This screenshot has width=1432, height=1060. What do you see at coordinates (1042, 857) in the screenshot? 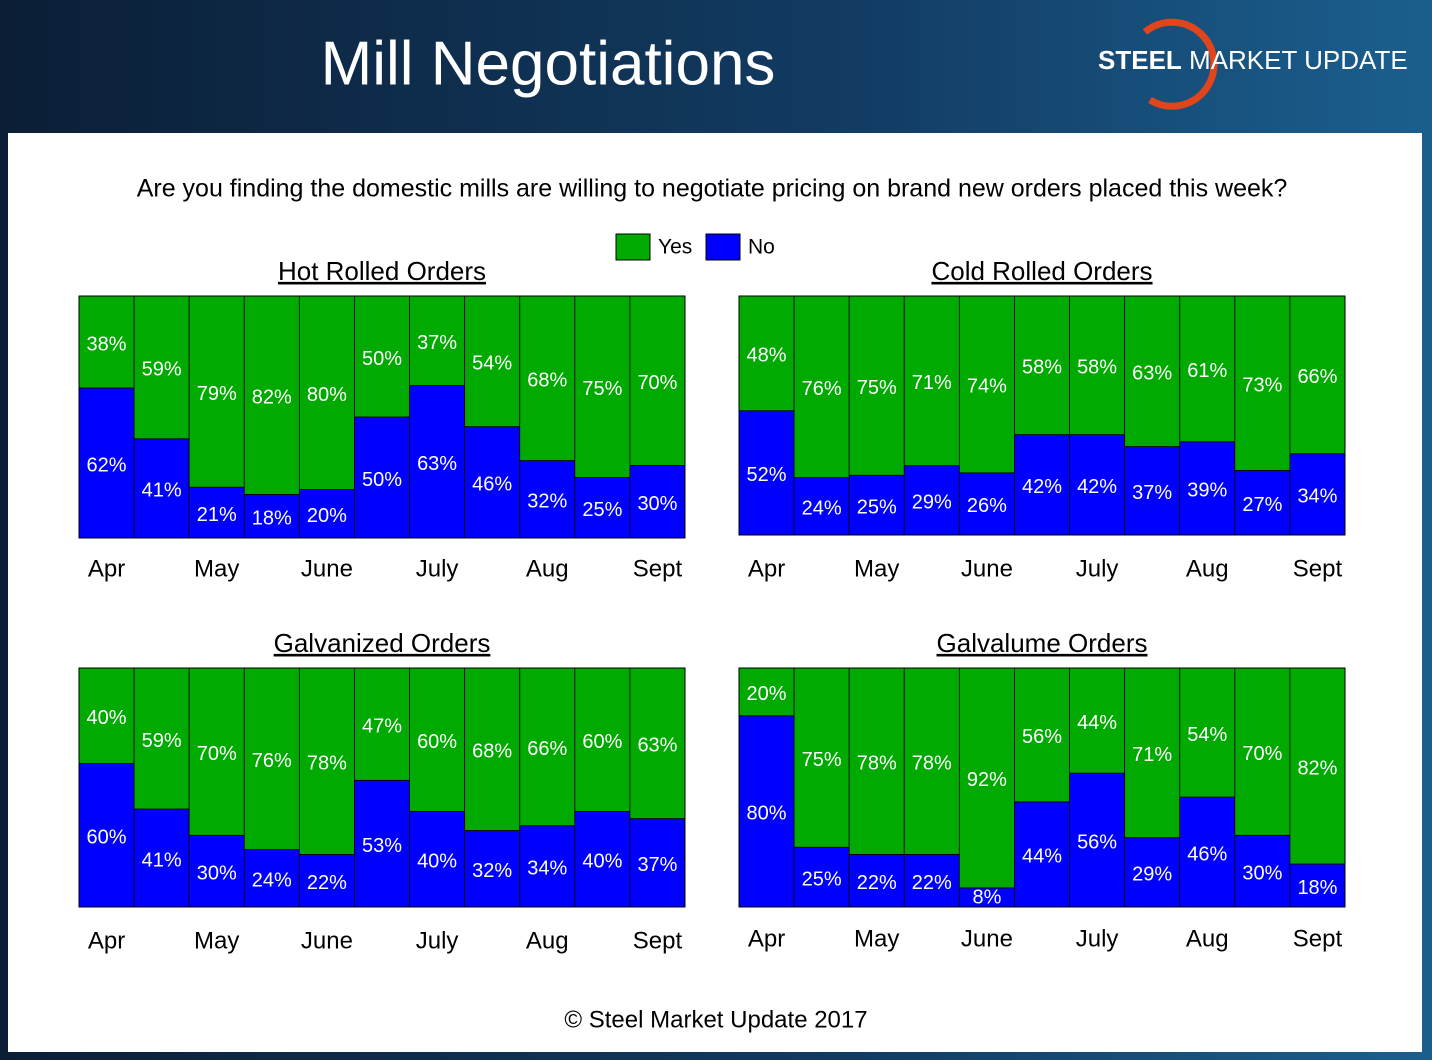
I see `data-label: 44%` at bounding box center [1042, 857].